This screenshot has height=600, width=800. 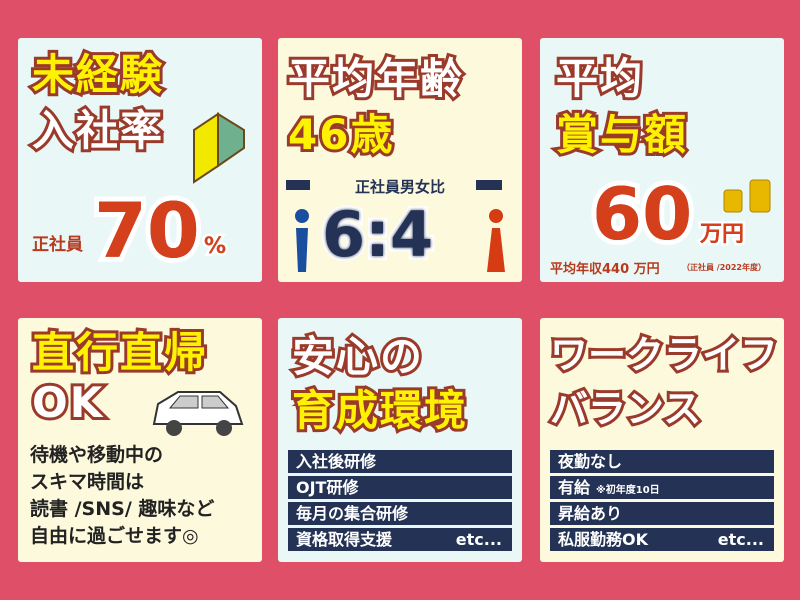 What do you see at coordinates (122, 496) in the screenshot?
I see `description: 待機や移動中の スキマ時間は 読書 /SNS/ 趣味など 自由に過ごせます◎` at bounding box center [122, 496].